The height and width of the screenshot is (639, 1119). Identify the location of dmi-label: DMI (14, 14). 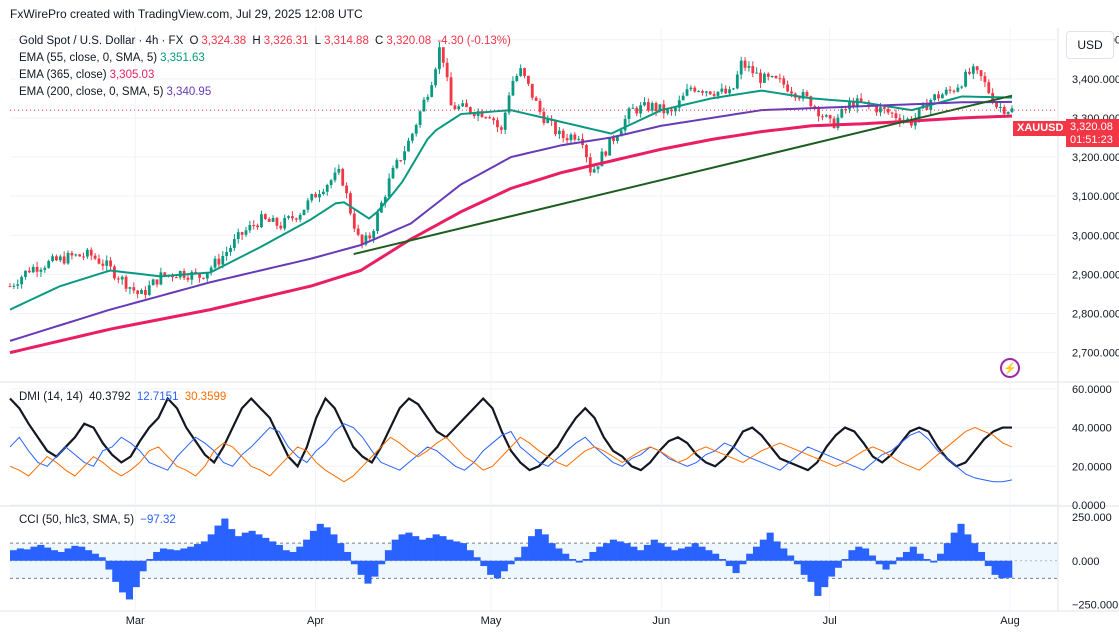
(51, 397).